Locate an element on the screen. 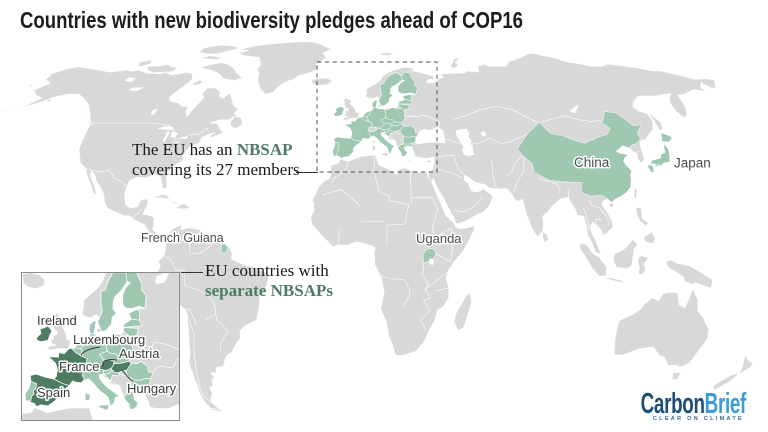 This screenshot has height=432, width=768. svg-text: Austria is located at coordinates (139, 353).